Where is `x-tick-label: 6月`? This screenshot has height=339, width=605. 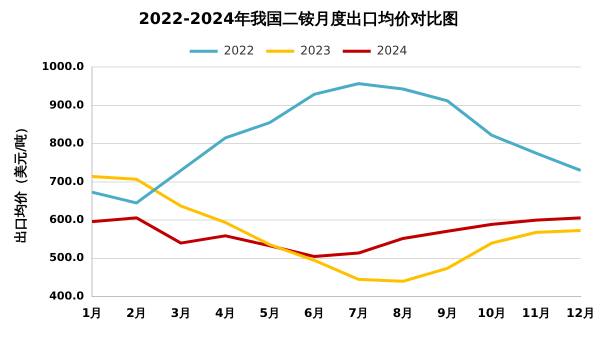 x-tick-label: 6月 is located at coordinates (314, 313).